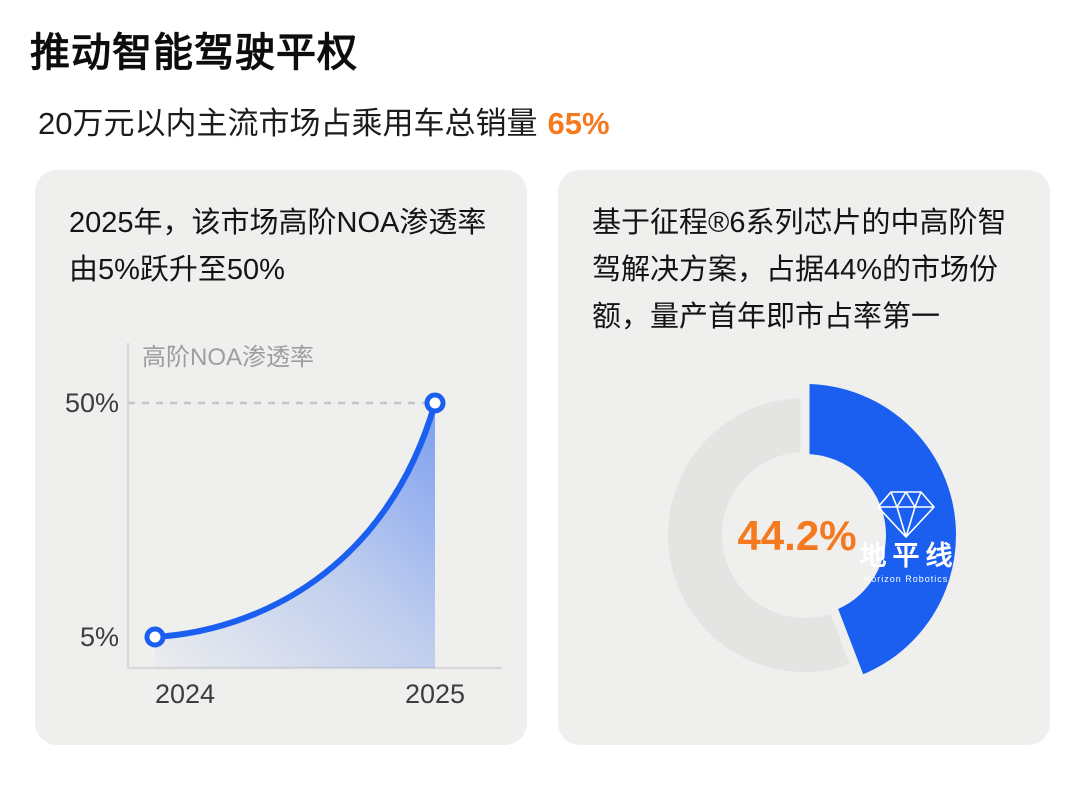  What do you see at coordinates (578, 123) in the screenshot?
I see `subtitle-highlight: 65%` at bounding box center [578, 123].